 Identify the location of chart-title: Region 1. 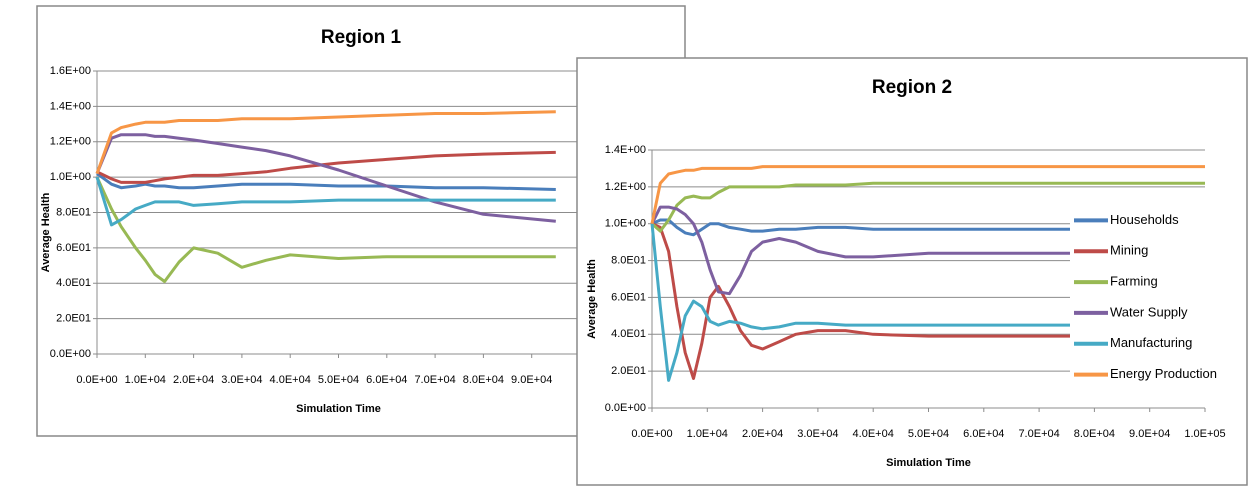
(361, 37).